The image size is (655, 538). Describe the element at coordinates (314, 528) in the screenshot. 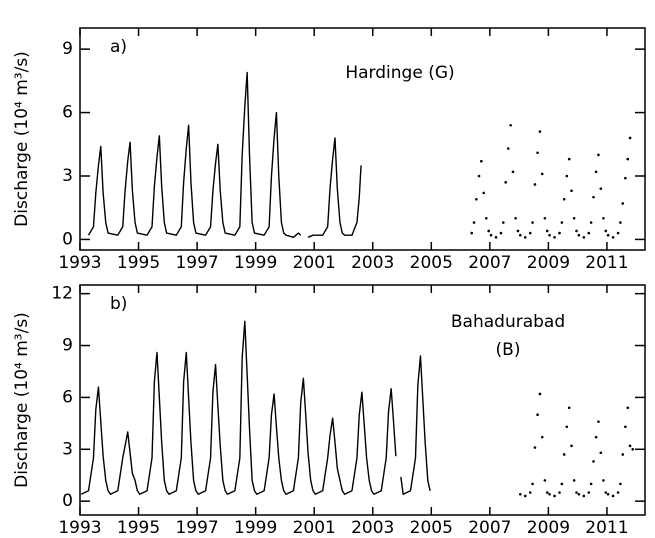

I see `x-tick-label: 2001` at that location.